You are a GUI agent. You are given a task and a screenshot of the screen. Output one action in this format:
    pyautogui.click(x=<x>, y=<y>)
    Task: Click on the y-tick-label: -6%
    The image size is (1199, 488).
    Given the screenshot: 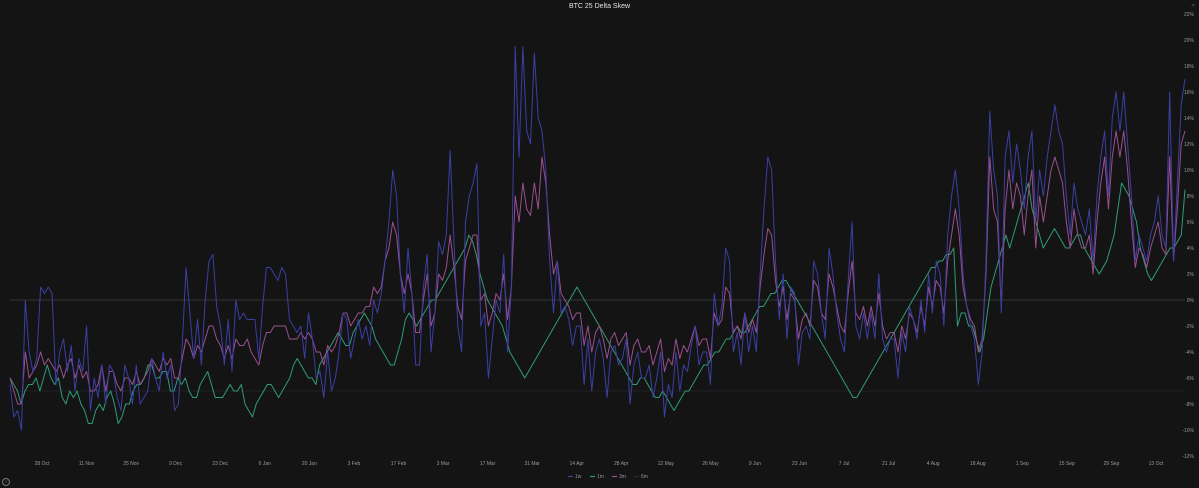 What is the action you would take?
    pyautogui.click(x=1189, y=379)
    